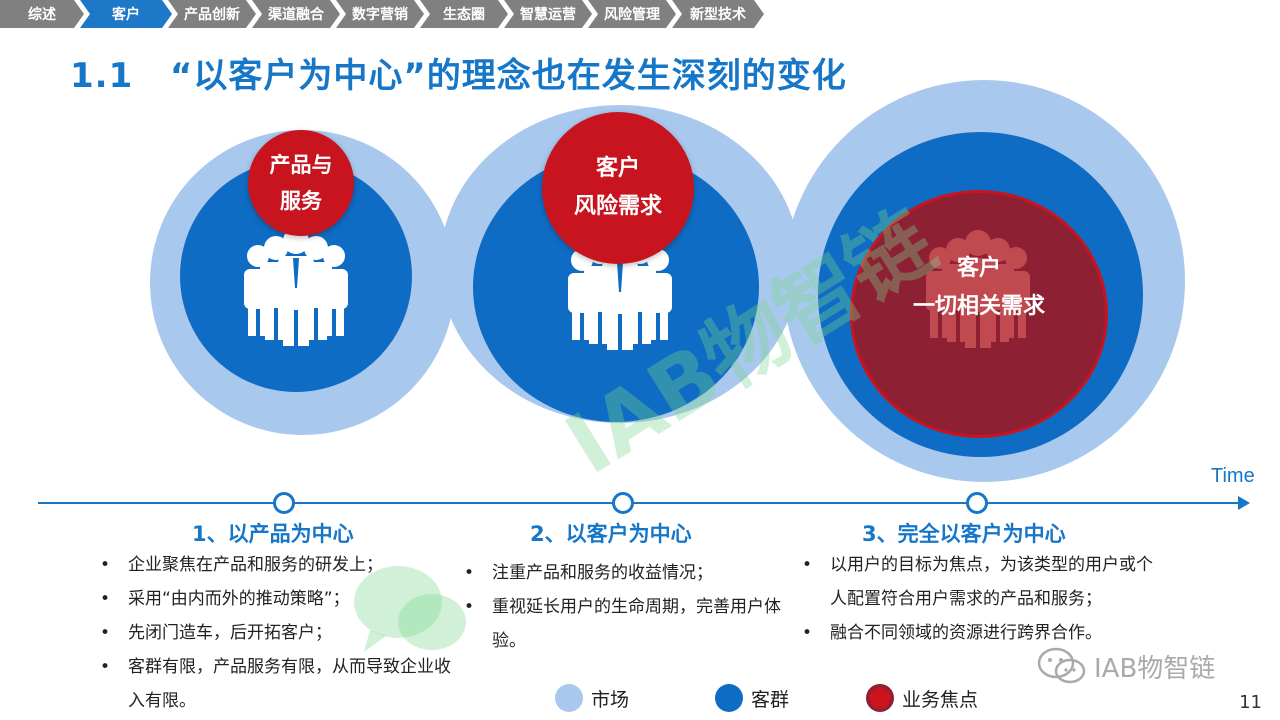 The image size is (1280, 720). Describe the element at coordinates (301, 201) in the screenshot. I see `focus-line: 服务` at that location.